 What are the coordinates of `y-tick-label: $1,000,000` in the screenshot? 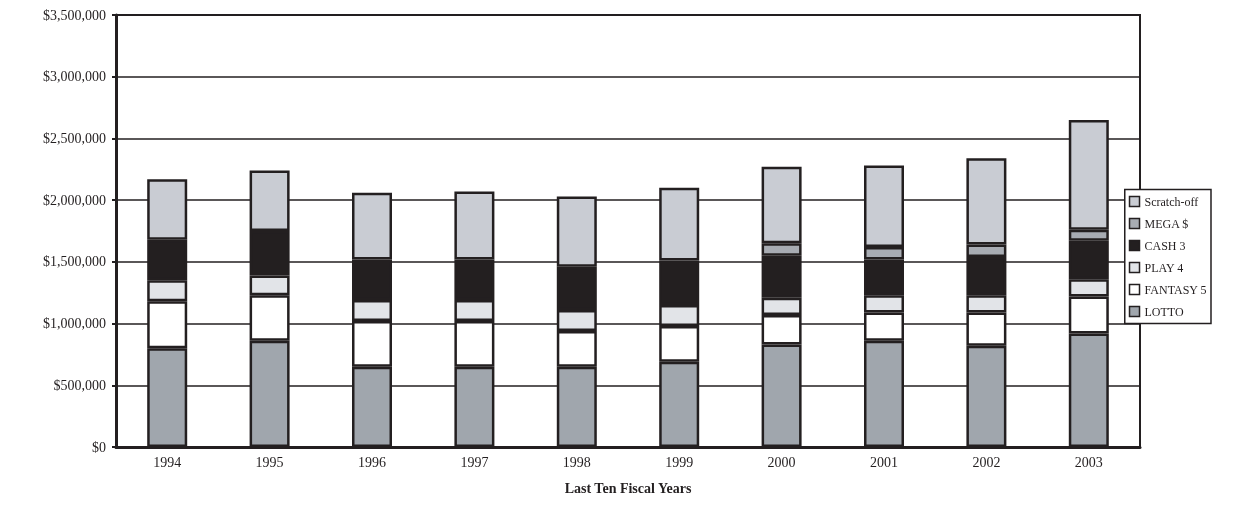 It's located at (74, 324).